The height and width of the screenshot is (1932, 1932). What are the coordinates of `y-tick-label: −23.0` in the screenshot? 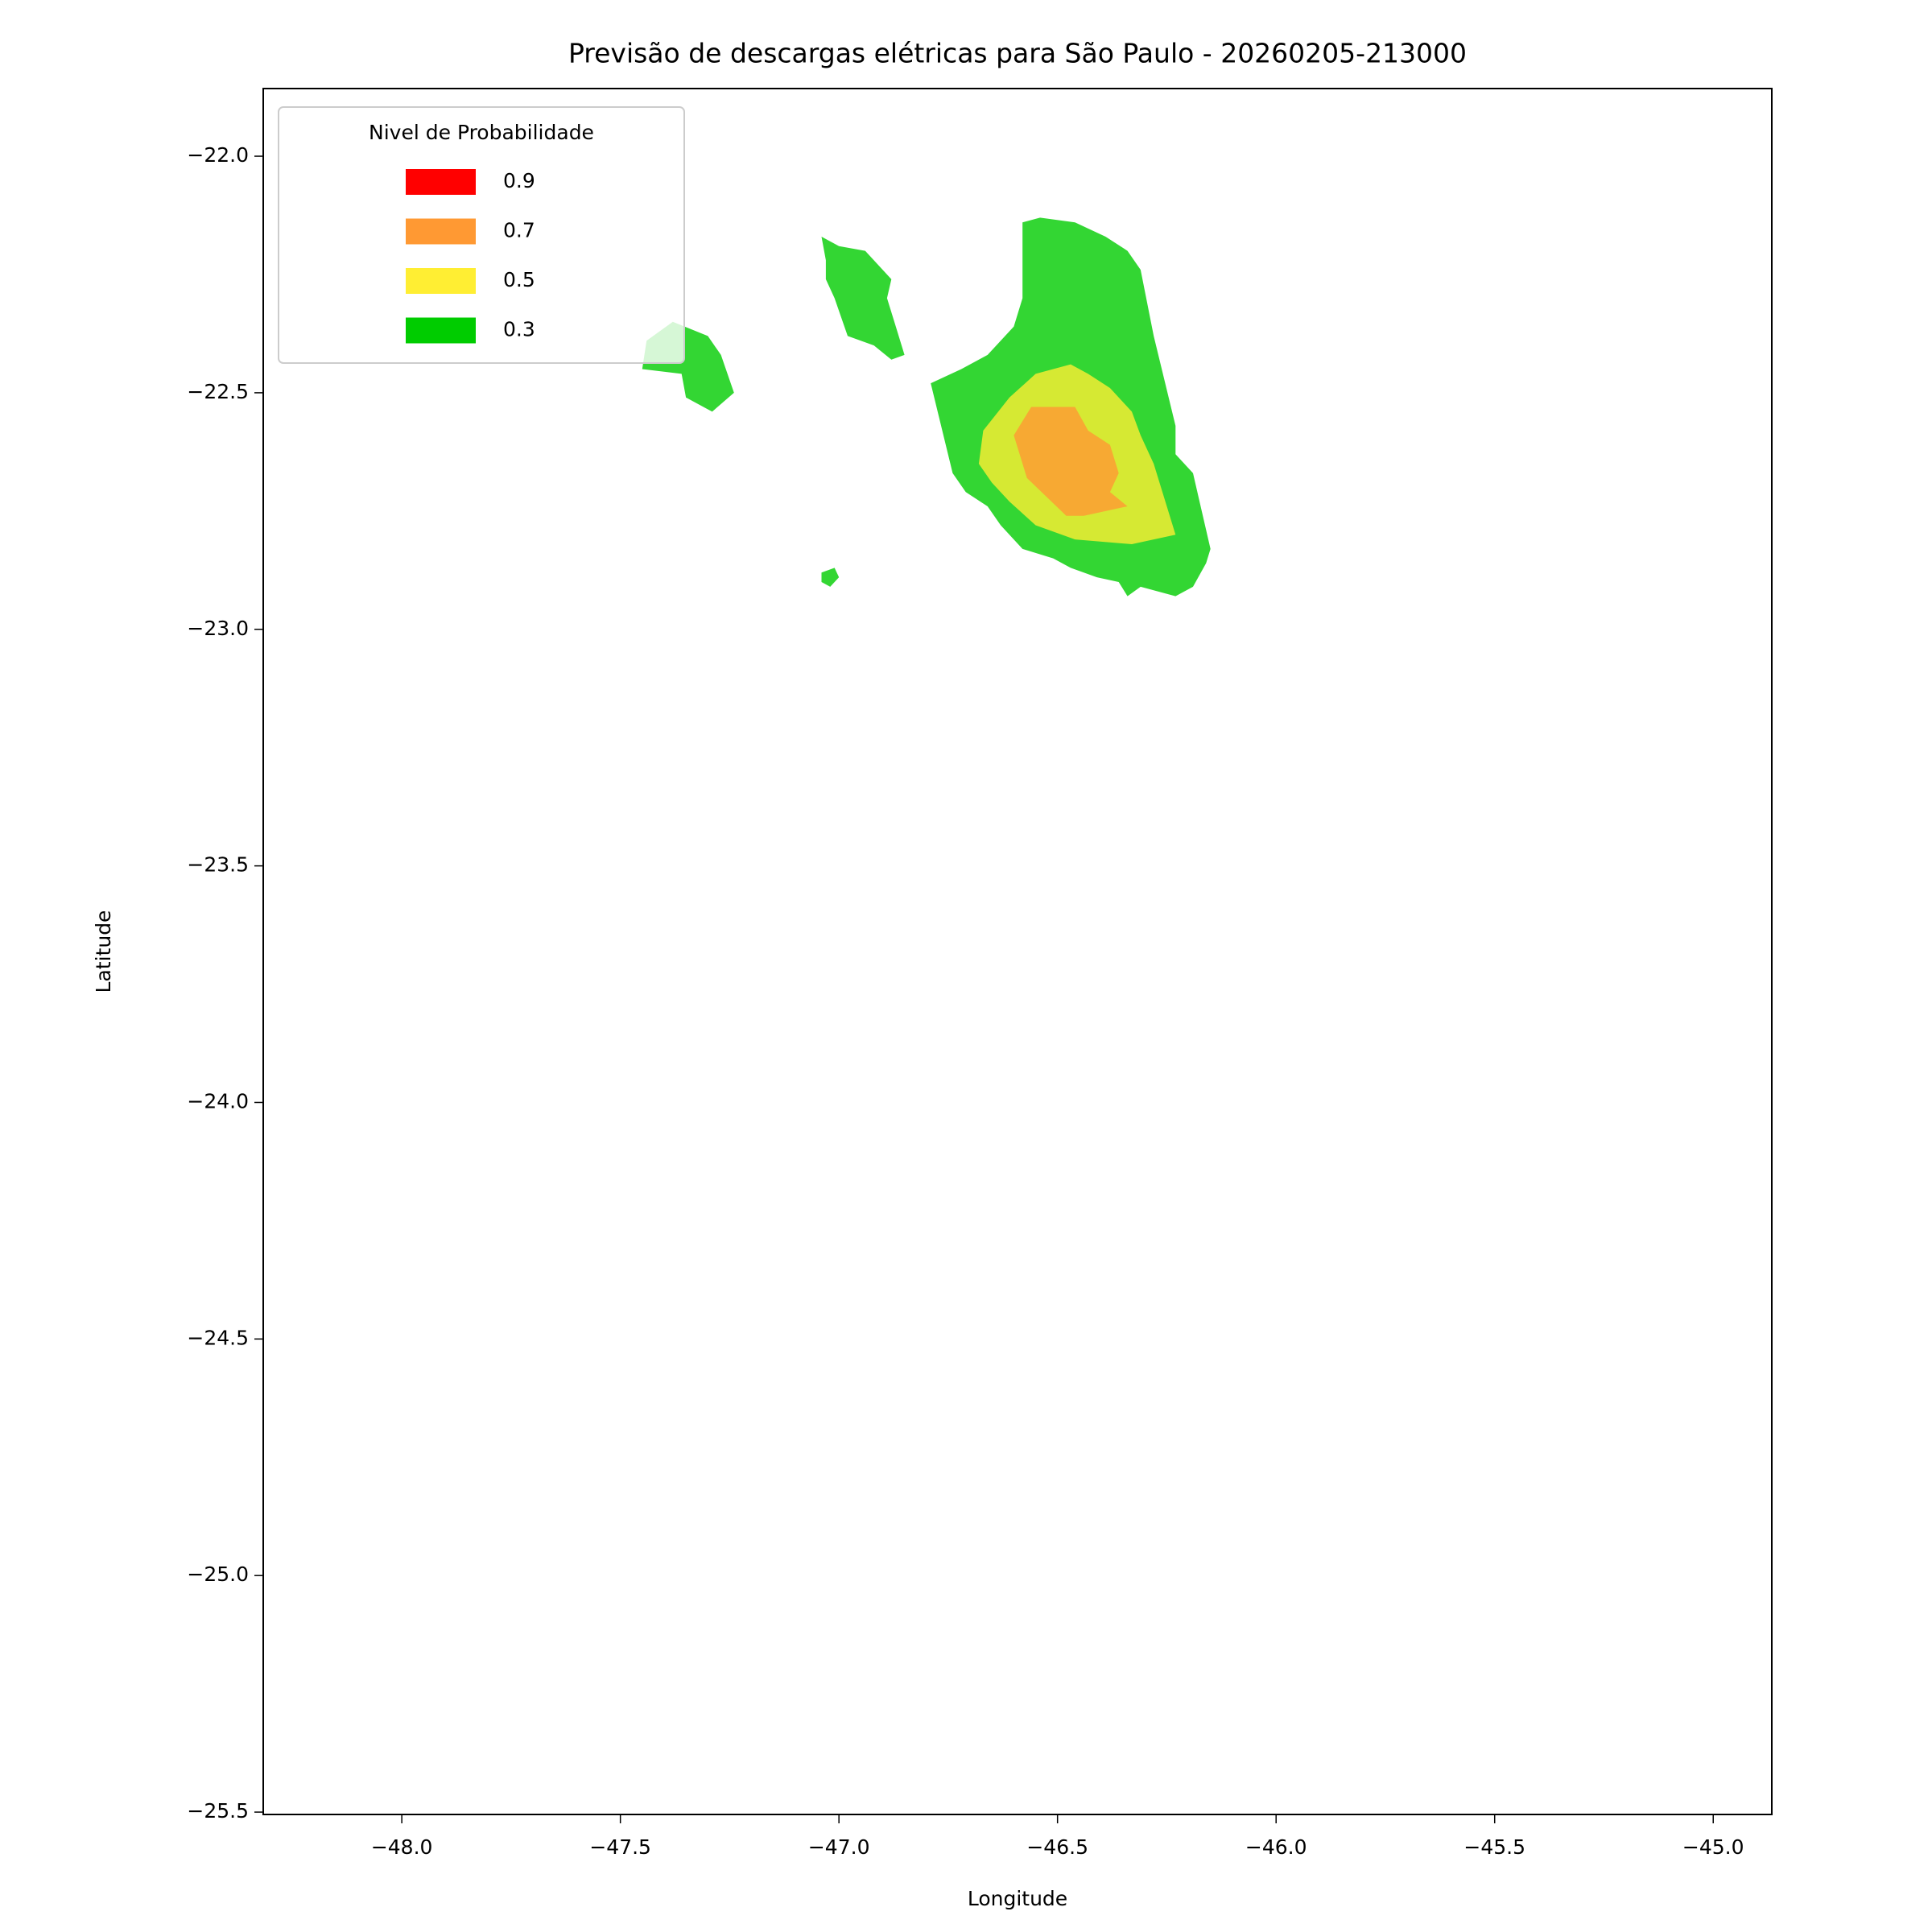 It's located at (218, 628).